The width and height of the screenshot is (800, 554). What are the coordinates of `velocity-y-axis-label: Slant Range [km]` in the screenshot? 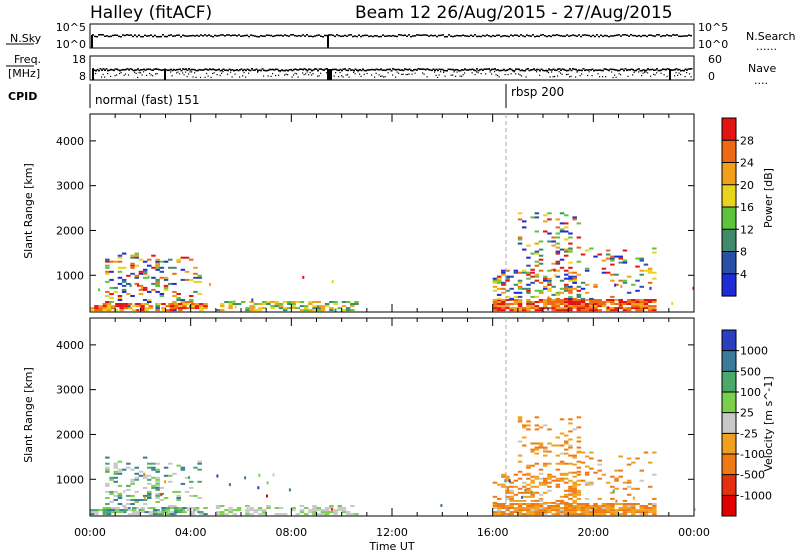 It's located at (28, 415).